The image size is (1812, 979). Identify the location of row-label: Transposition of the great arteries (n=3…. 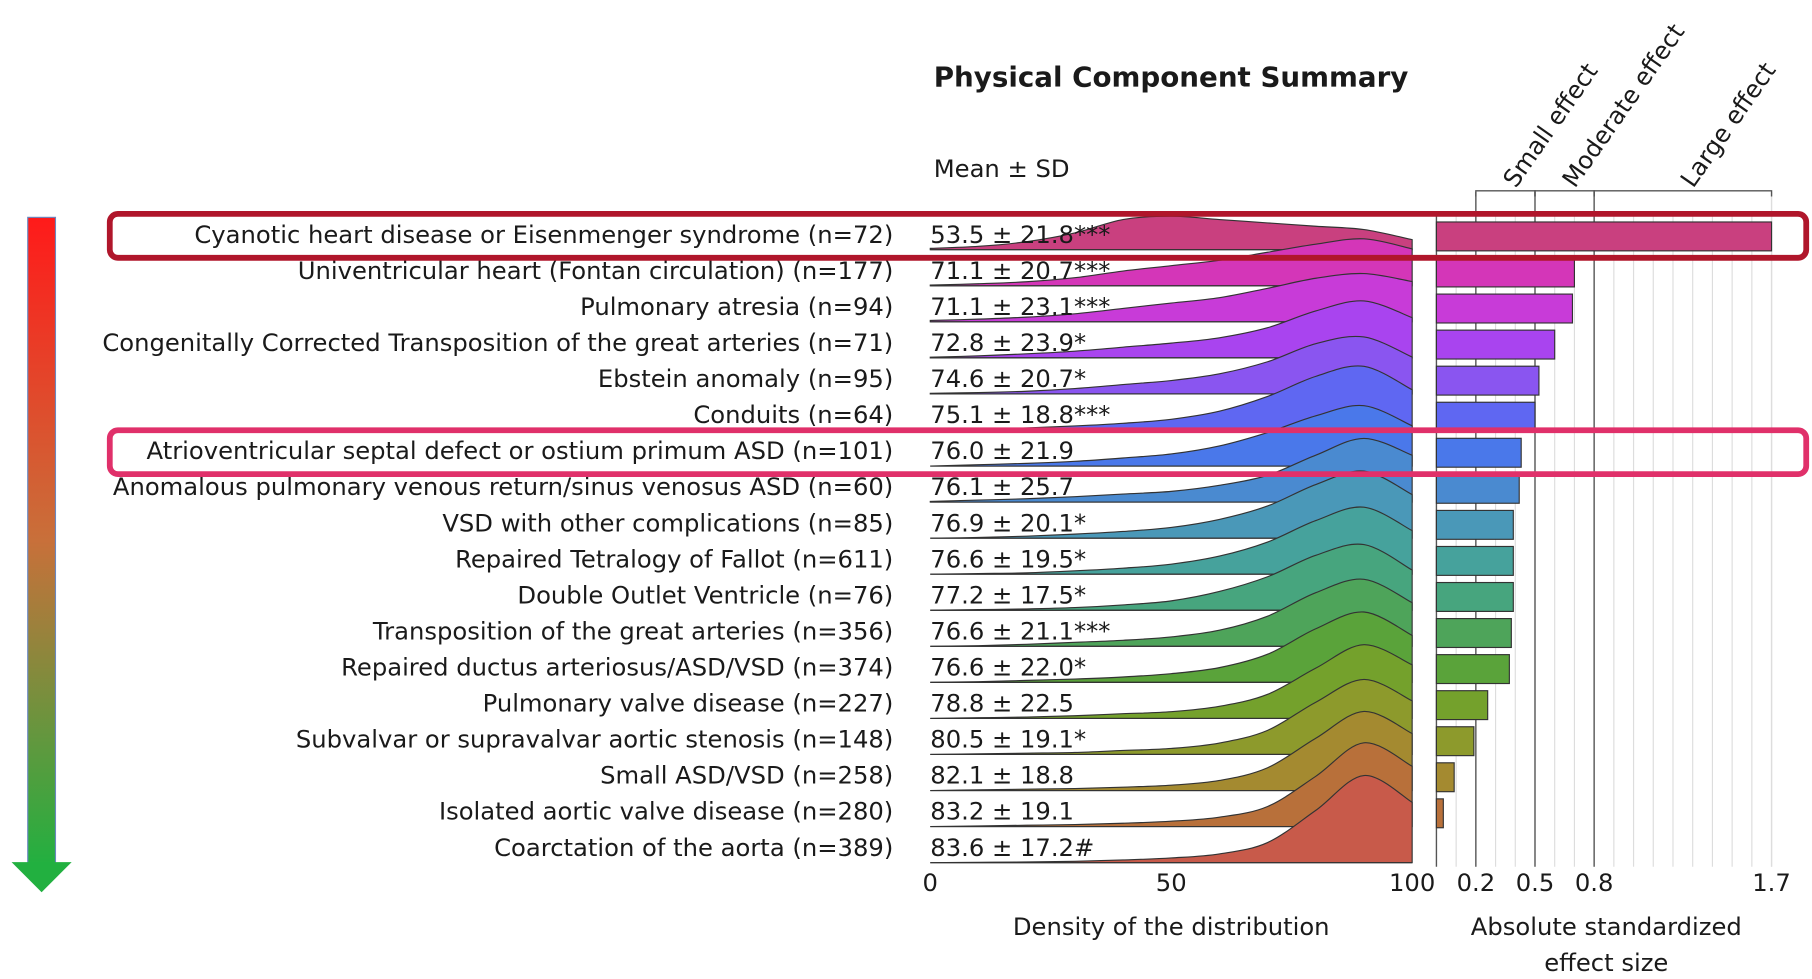
(632, 630).